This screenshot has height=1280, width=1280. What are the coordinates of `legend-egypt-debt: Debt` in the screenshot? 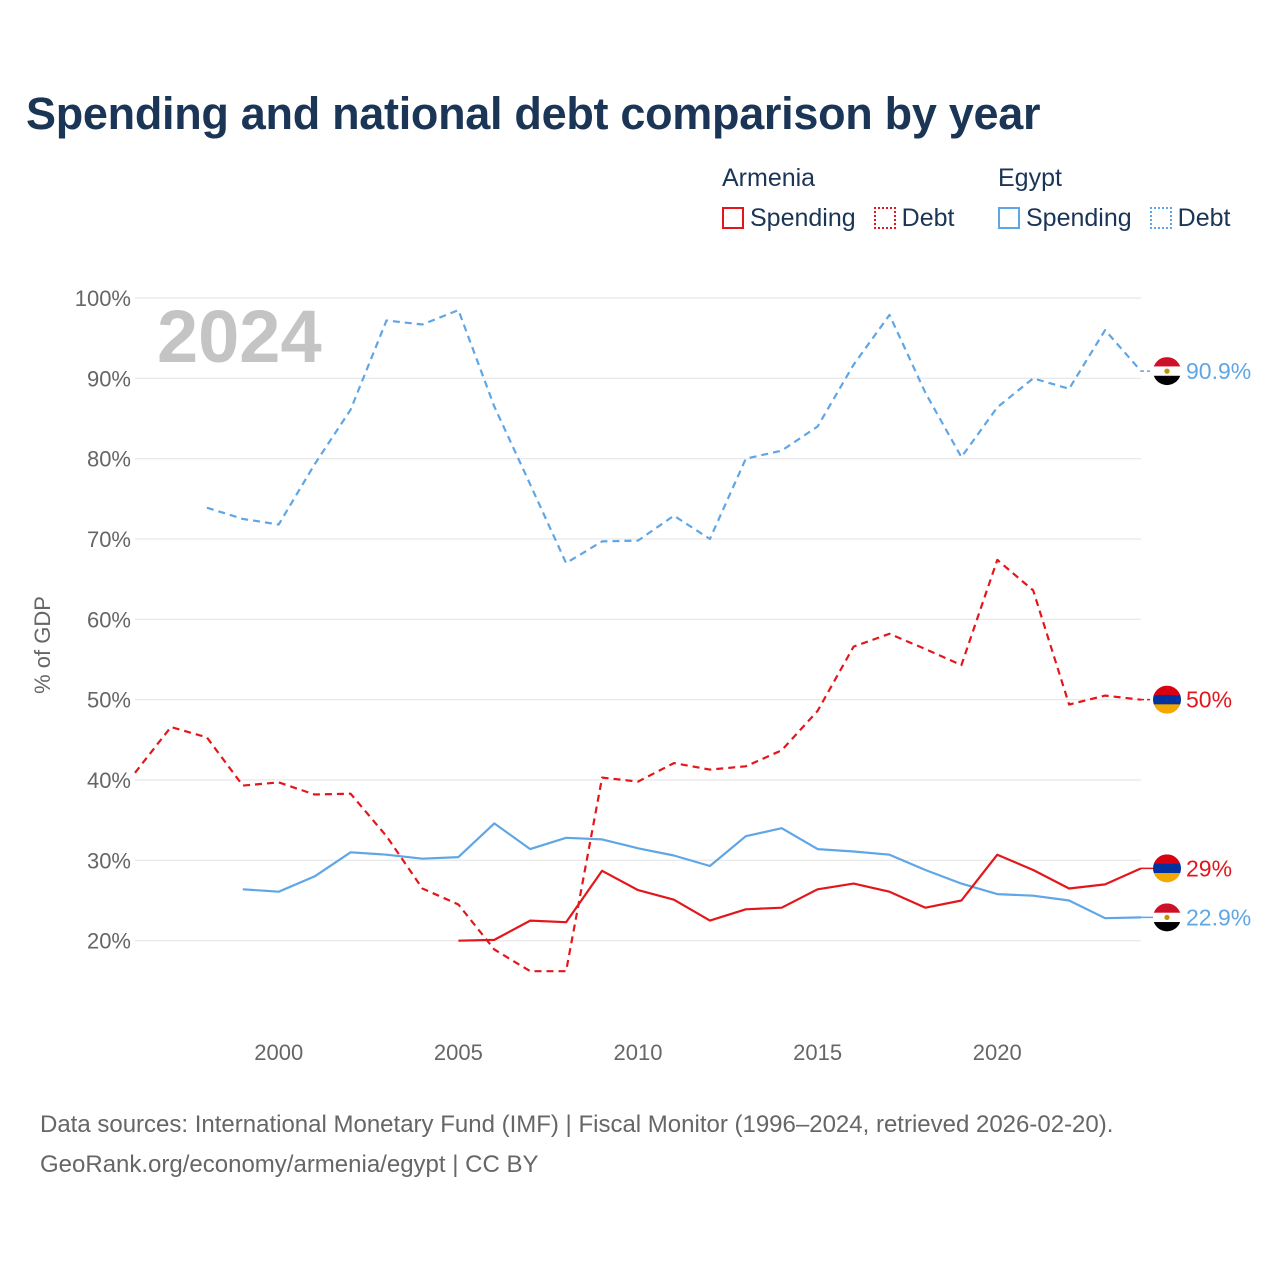 It's located at (1190, 218).